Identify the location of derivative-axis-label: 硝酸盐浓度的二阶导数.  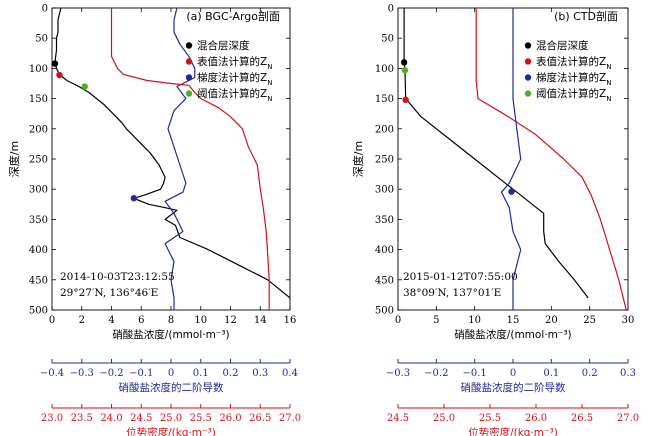
(171, 387).